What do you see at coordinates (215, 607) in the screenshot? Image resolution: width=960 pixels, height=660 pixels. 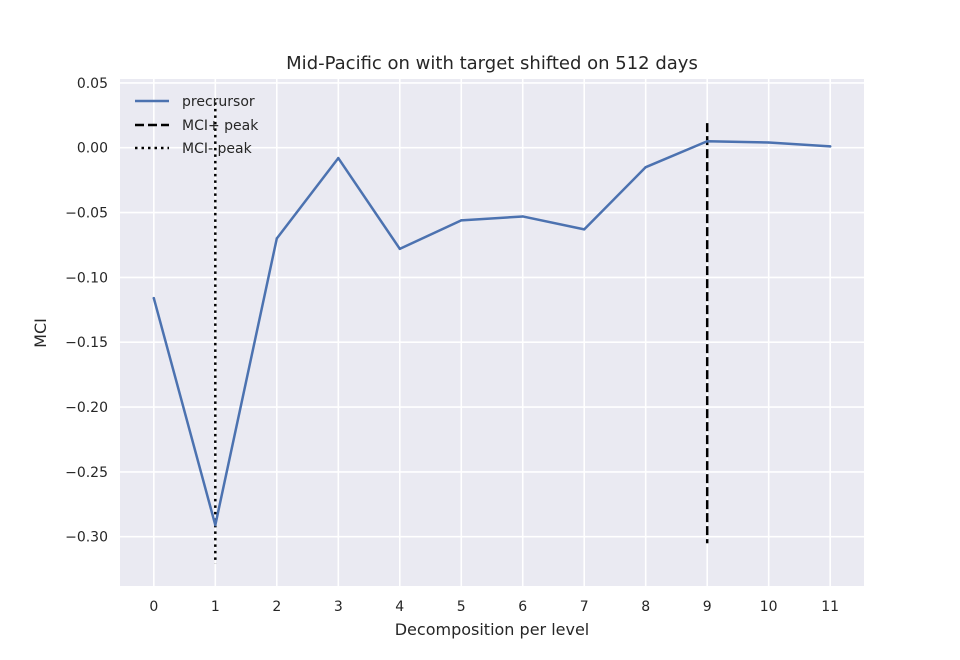 I see `x-tick-label: 1` at bounding box center [215, 607].